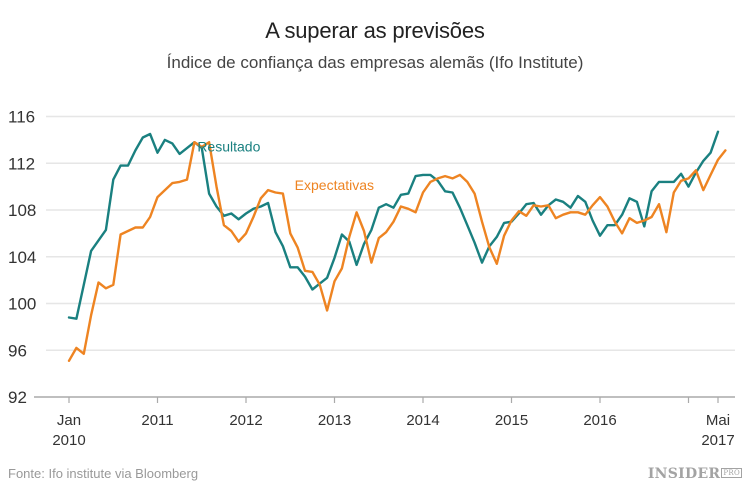  What do you see at coordinates (157, 420) in the screenshot?
I see `x-tick-label: 2011` at bounding box center [157, 420].